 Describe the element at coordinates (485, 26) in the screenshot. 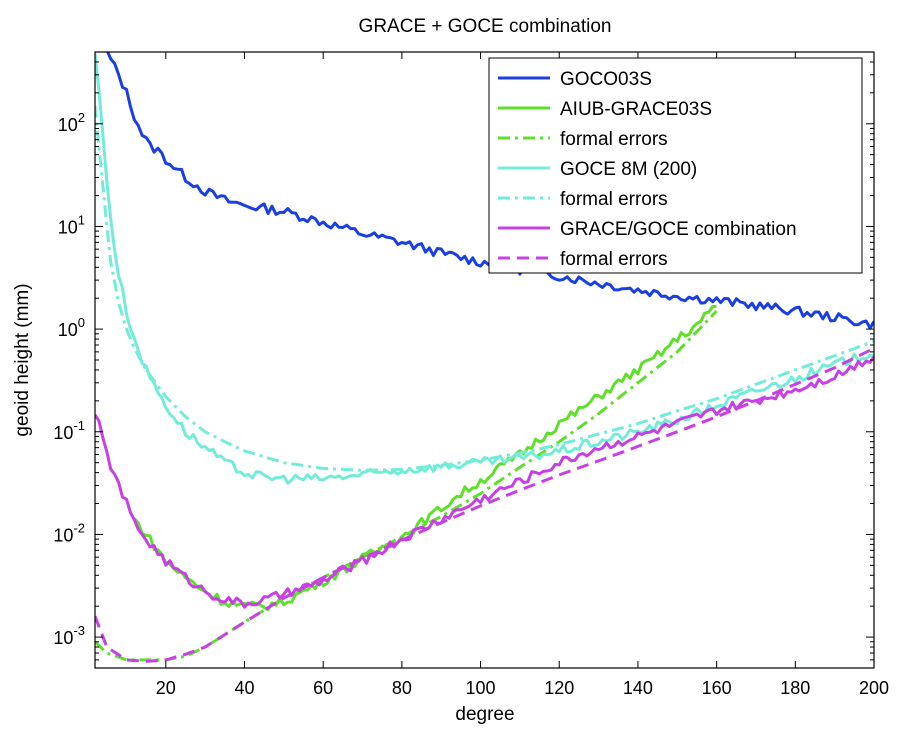

I see `chart-title: GRACE + GOCE combination` at that location.